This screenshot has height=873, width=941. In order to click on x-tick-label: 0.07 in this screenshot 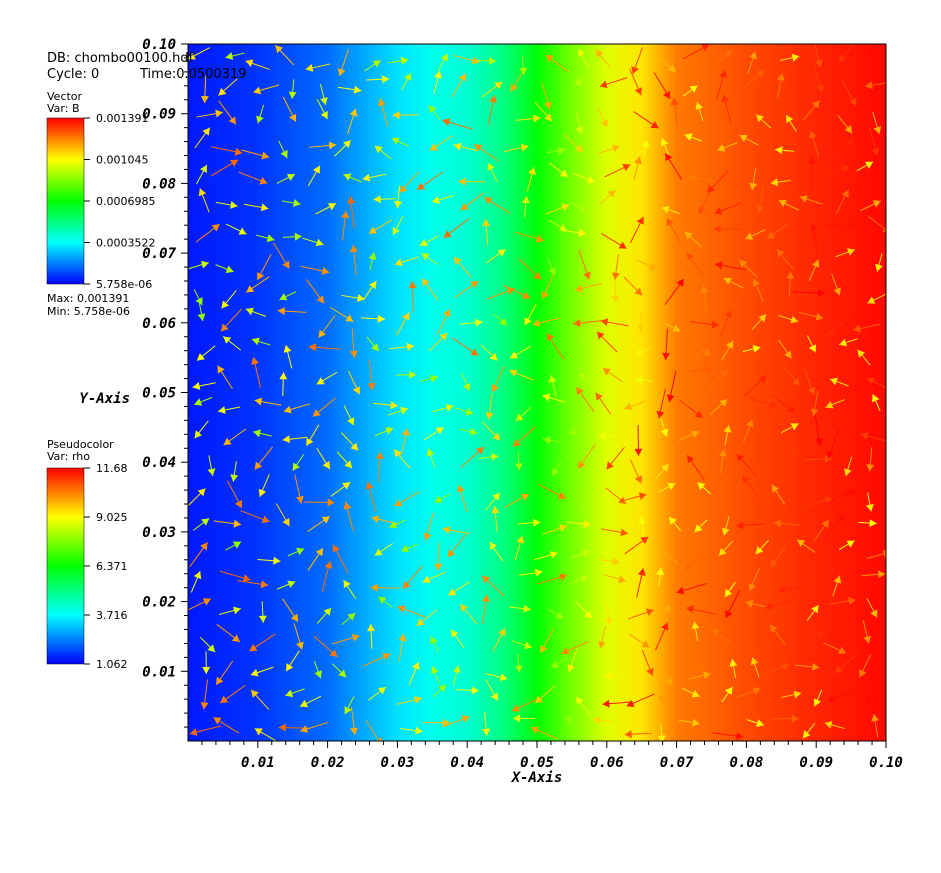, I will do `click(677, 763)`.